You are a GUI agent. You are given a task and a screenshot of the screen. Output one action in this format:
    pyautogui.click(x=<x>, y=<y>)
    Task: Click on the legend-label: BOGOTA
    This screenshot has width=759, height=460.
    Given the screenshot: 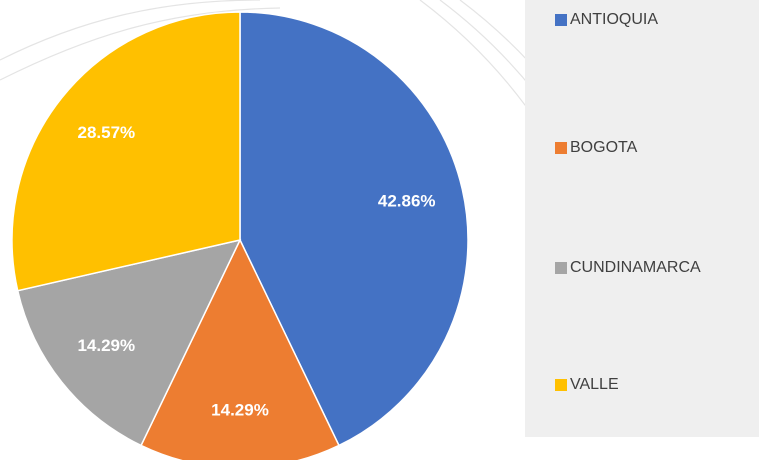 What is the action you would take?
    pyautogui.click(x=604, y=147)
    